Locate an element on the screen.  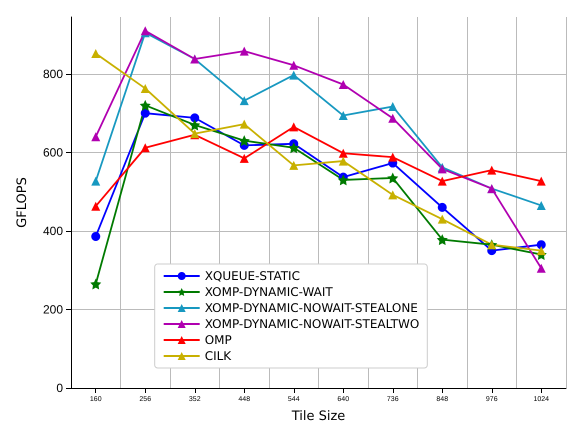
legend-label: CILK is located at coordinates (218, 356).